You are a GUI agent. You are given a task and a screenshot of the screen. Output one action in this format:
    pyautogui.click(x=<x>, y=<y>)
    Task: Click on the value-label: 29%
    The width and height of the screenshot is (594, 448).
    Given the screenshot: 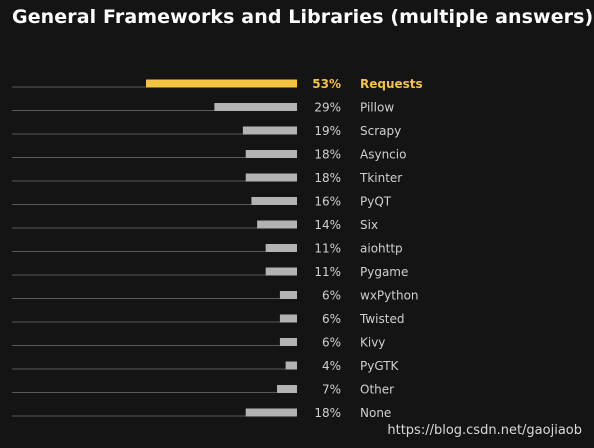 What is the action you would take?
    pyautogui.click(x=327, y=108)
    